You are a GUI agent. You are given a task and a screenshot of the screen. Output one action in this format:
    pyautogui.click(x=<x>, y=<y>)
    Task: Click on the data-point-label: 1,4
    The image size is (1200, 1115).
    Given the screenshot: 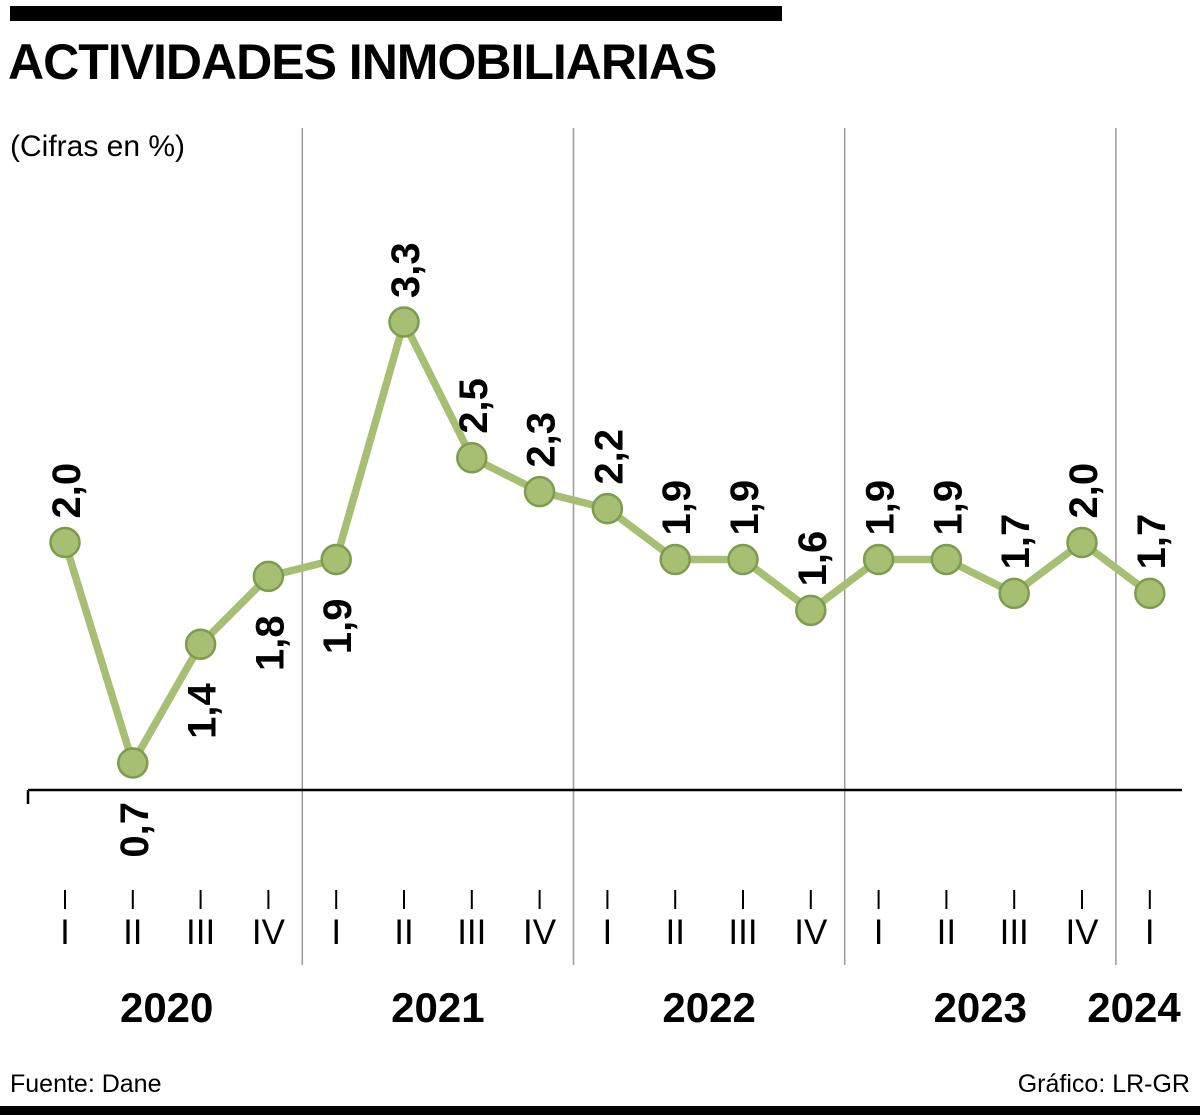 What is the action you would take?
    pyautogui.click(x=203, y=711)
    